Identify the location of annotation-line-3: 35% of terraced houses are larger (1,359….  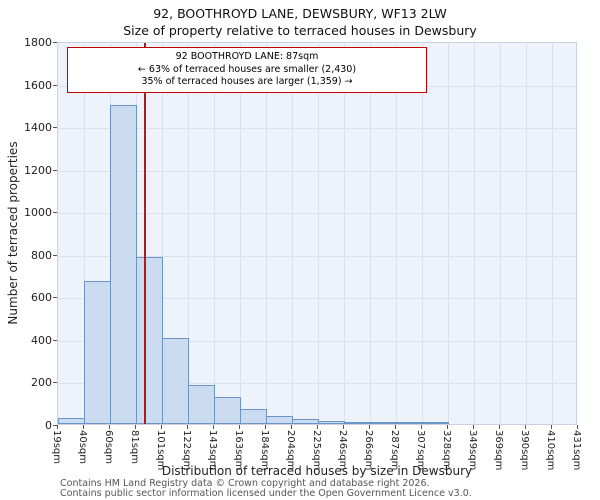
(247, 81).